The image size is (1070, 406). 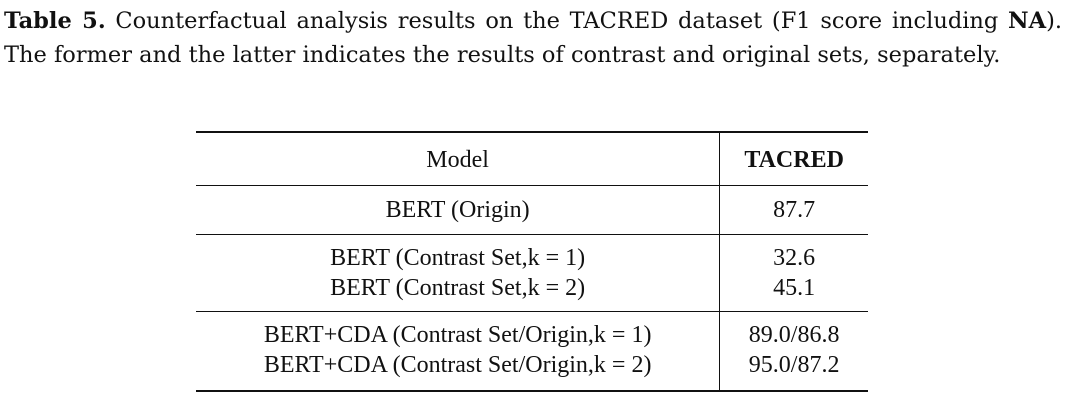 I want to click on row-model-name: BERT (Contrast Set,k = 2), so click(x=458, y=292).